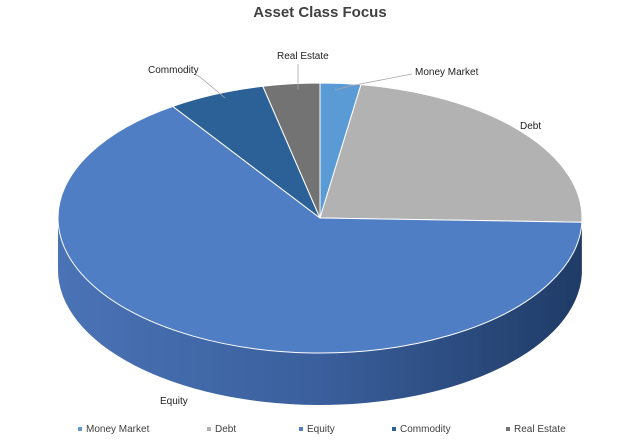 The image size is (621, 447). I want to click on pie-slice-debt, so click(451, 153).